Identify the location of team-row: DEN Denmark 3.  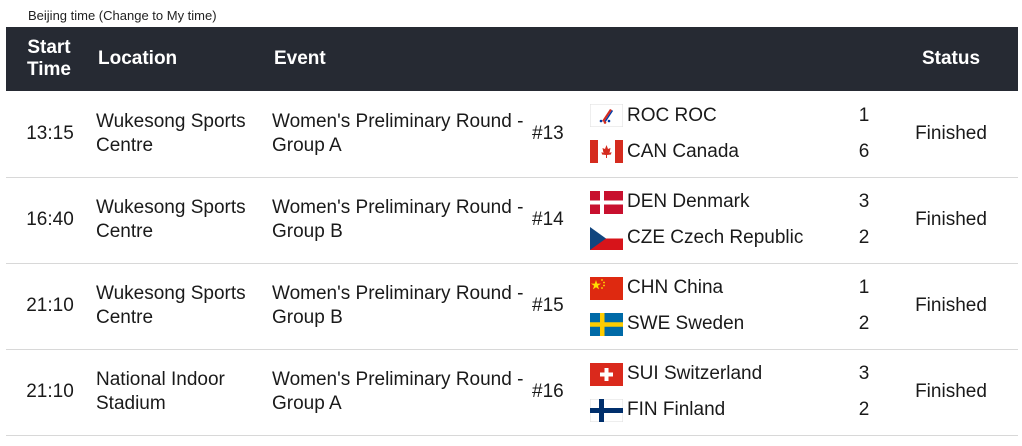
(740, 202).